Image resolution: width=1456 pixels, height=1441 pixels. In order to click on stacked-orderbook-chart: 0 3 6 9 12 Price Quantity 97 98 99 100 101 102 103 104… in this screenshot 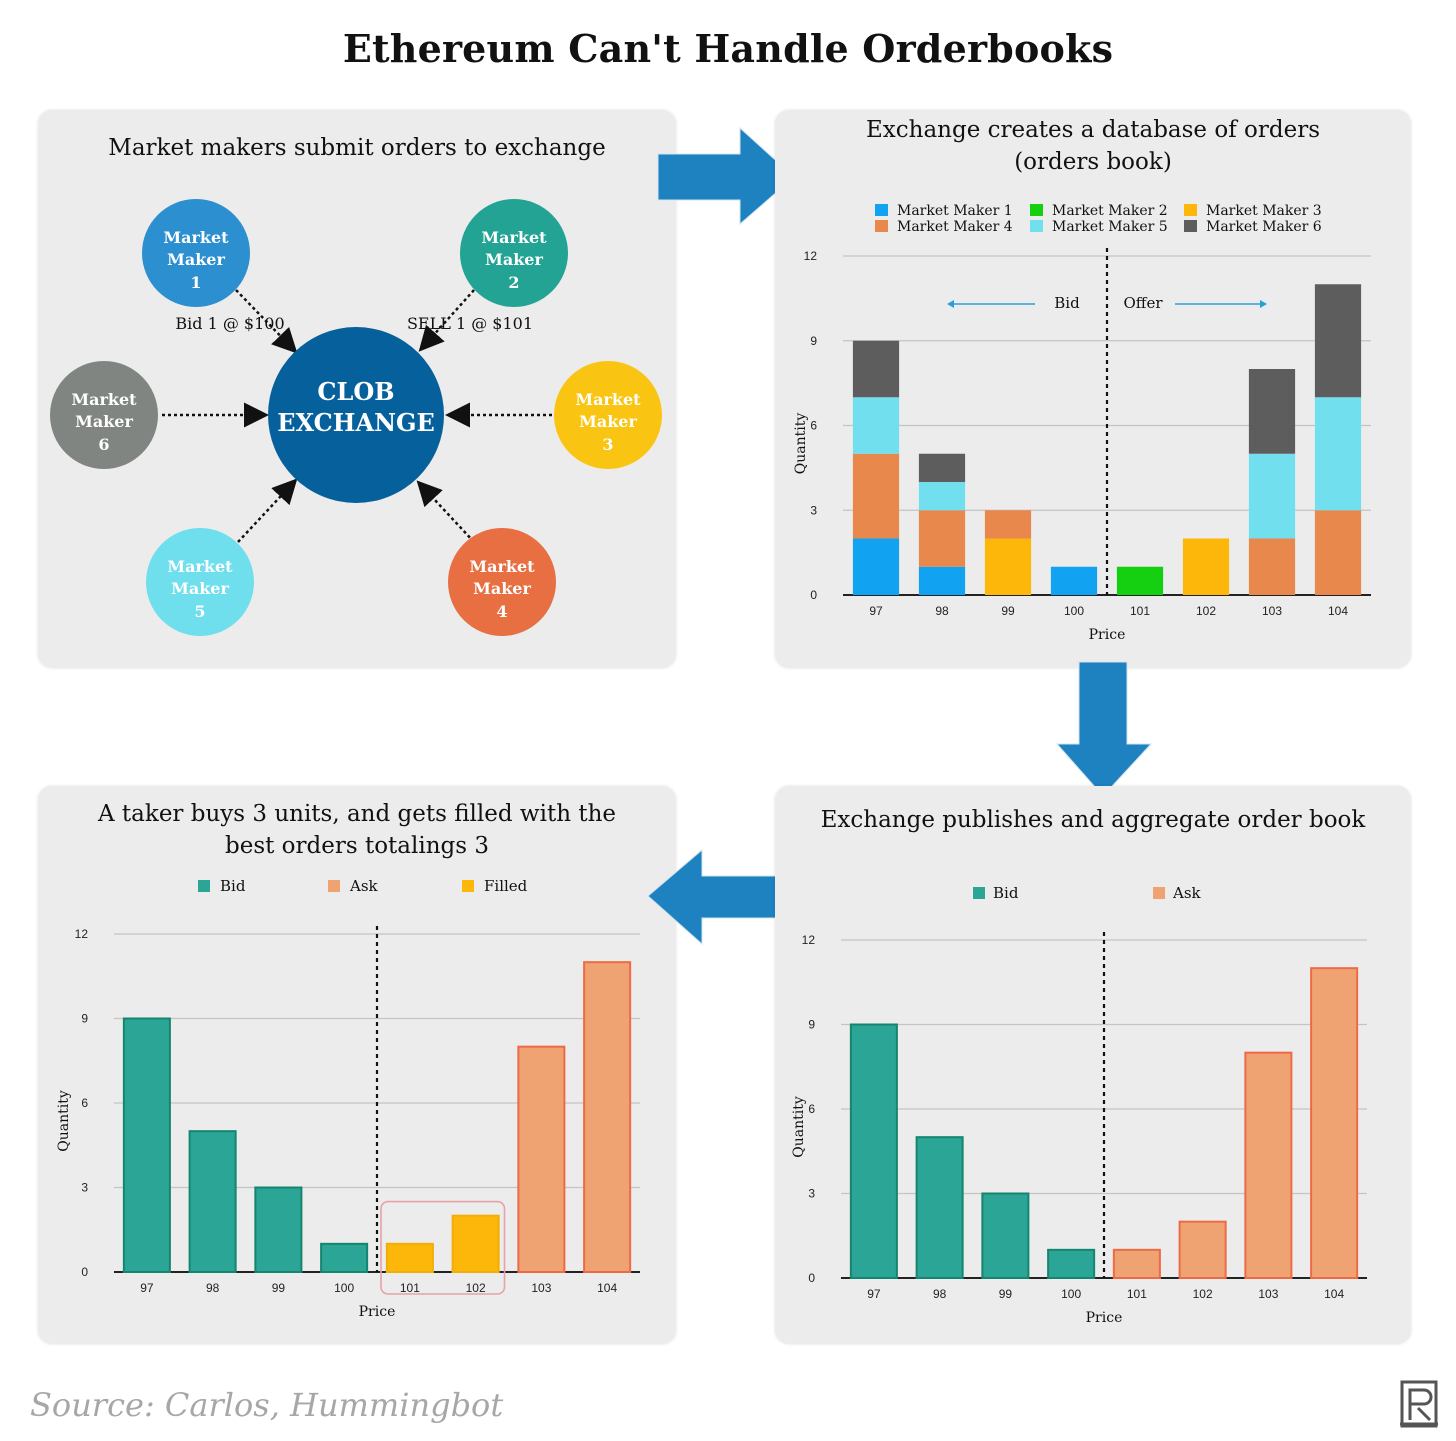, I will do `click(1082, 423)`.